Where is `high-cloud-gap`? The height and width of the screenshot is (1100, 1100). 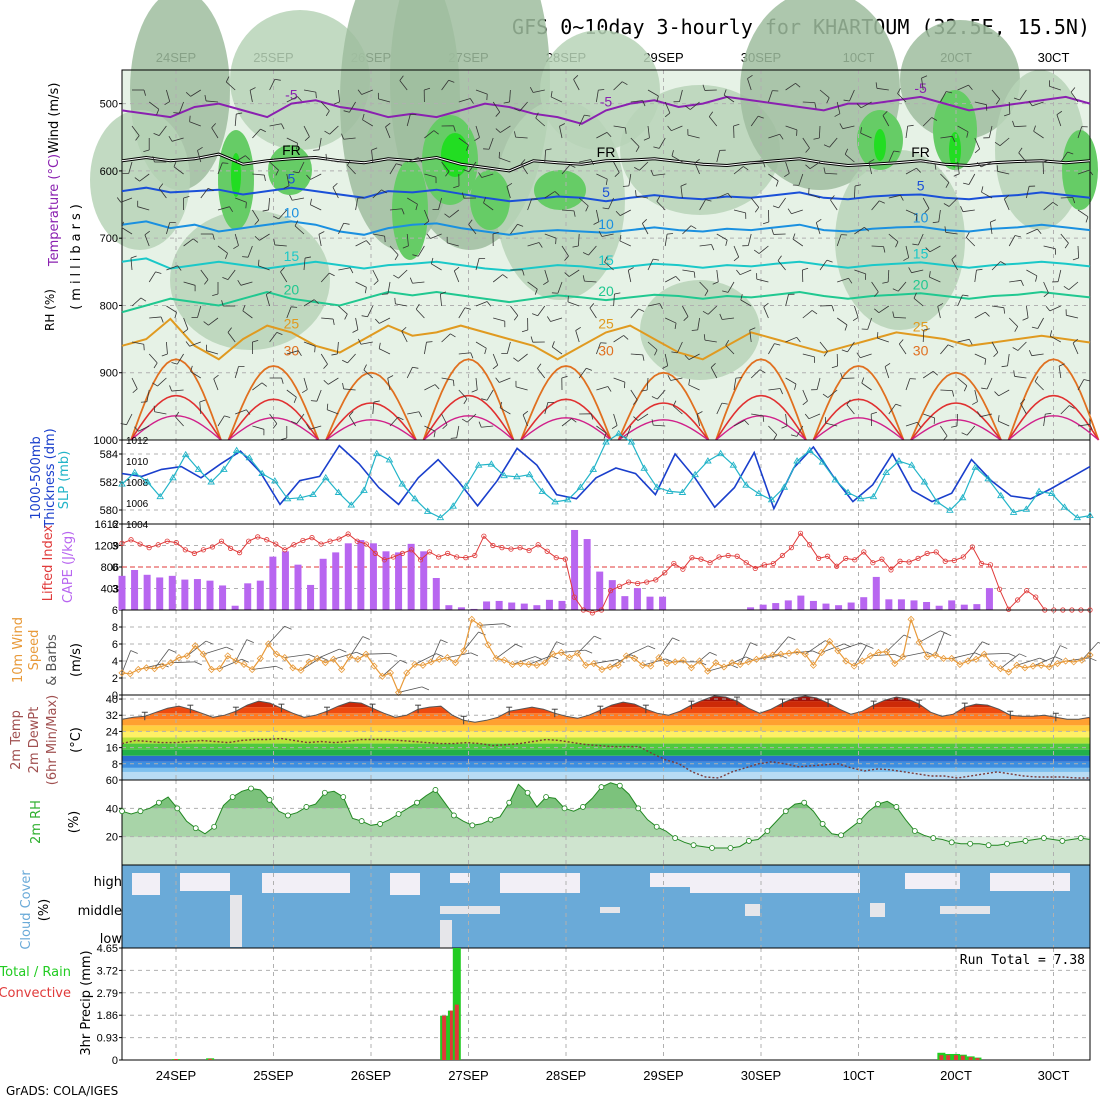
high-cloud-gap is located at coordinates (405, 884).